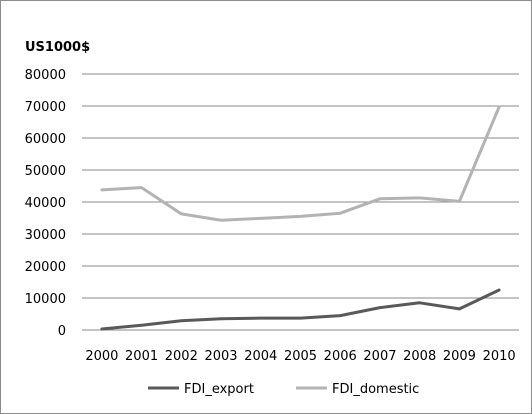 Image resolution: width=532 pixels, height=414 pixels. Describe the element at coordinates (300, 309) in the screenshot. I see `series-line-fdi-export` at that location.